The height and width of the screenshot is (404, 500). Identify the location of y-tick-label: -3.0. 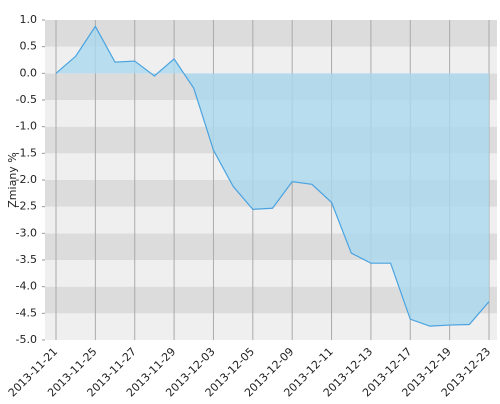
(26, 232).